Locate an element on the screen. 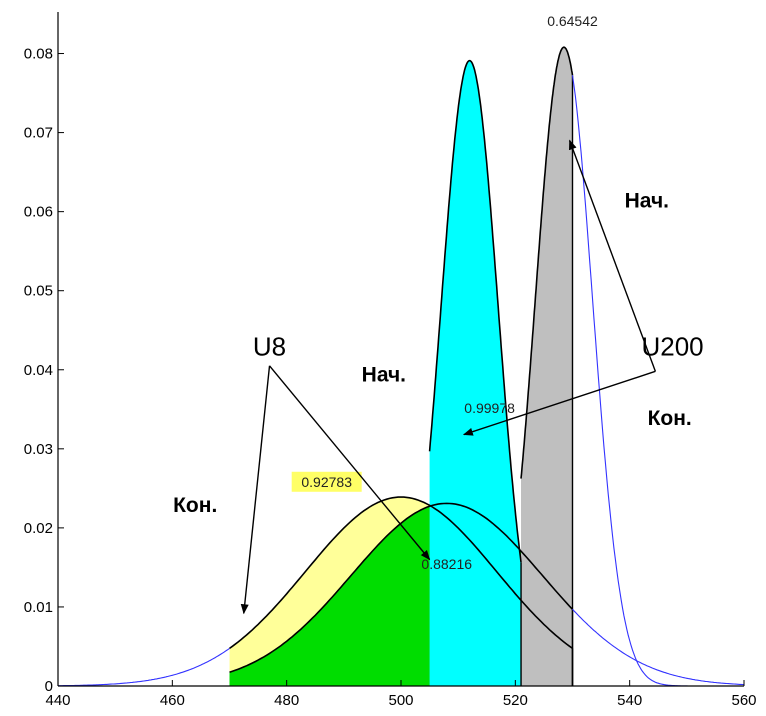 The height and width of the screenshot is (716, 766). x-tick-label: 500 is located at coordinates (400, 700).